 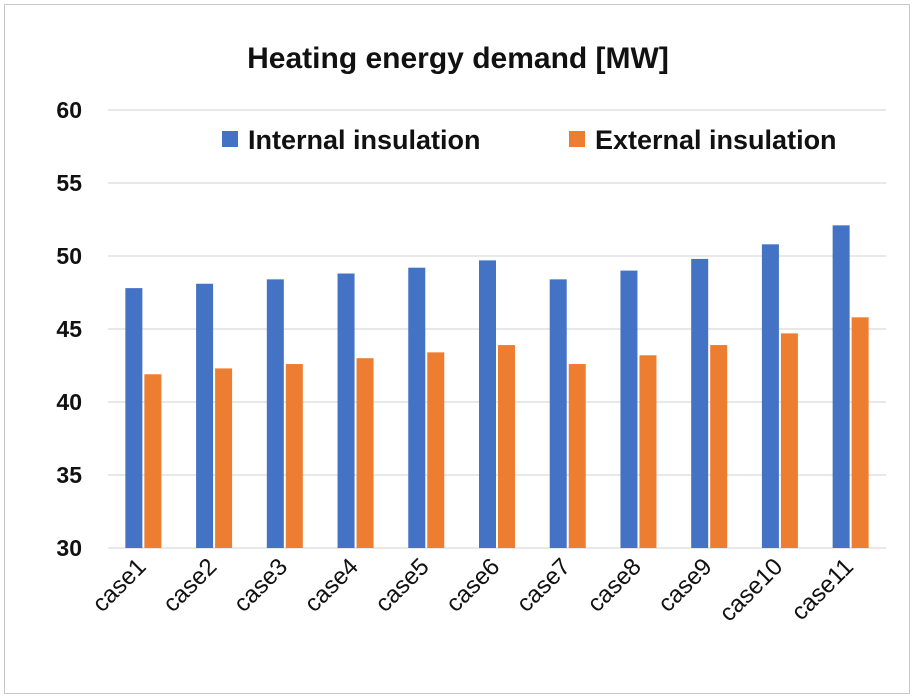 What do you see at coordinates (648, 451) in the screenshot?
I see `bar-external-case8` at bounding box center [648, 451].